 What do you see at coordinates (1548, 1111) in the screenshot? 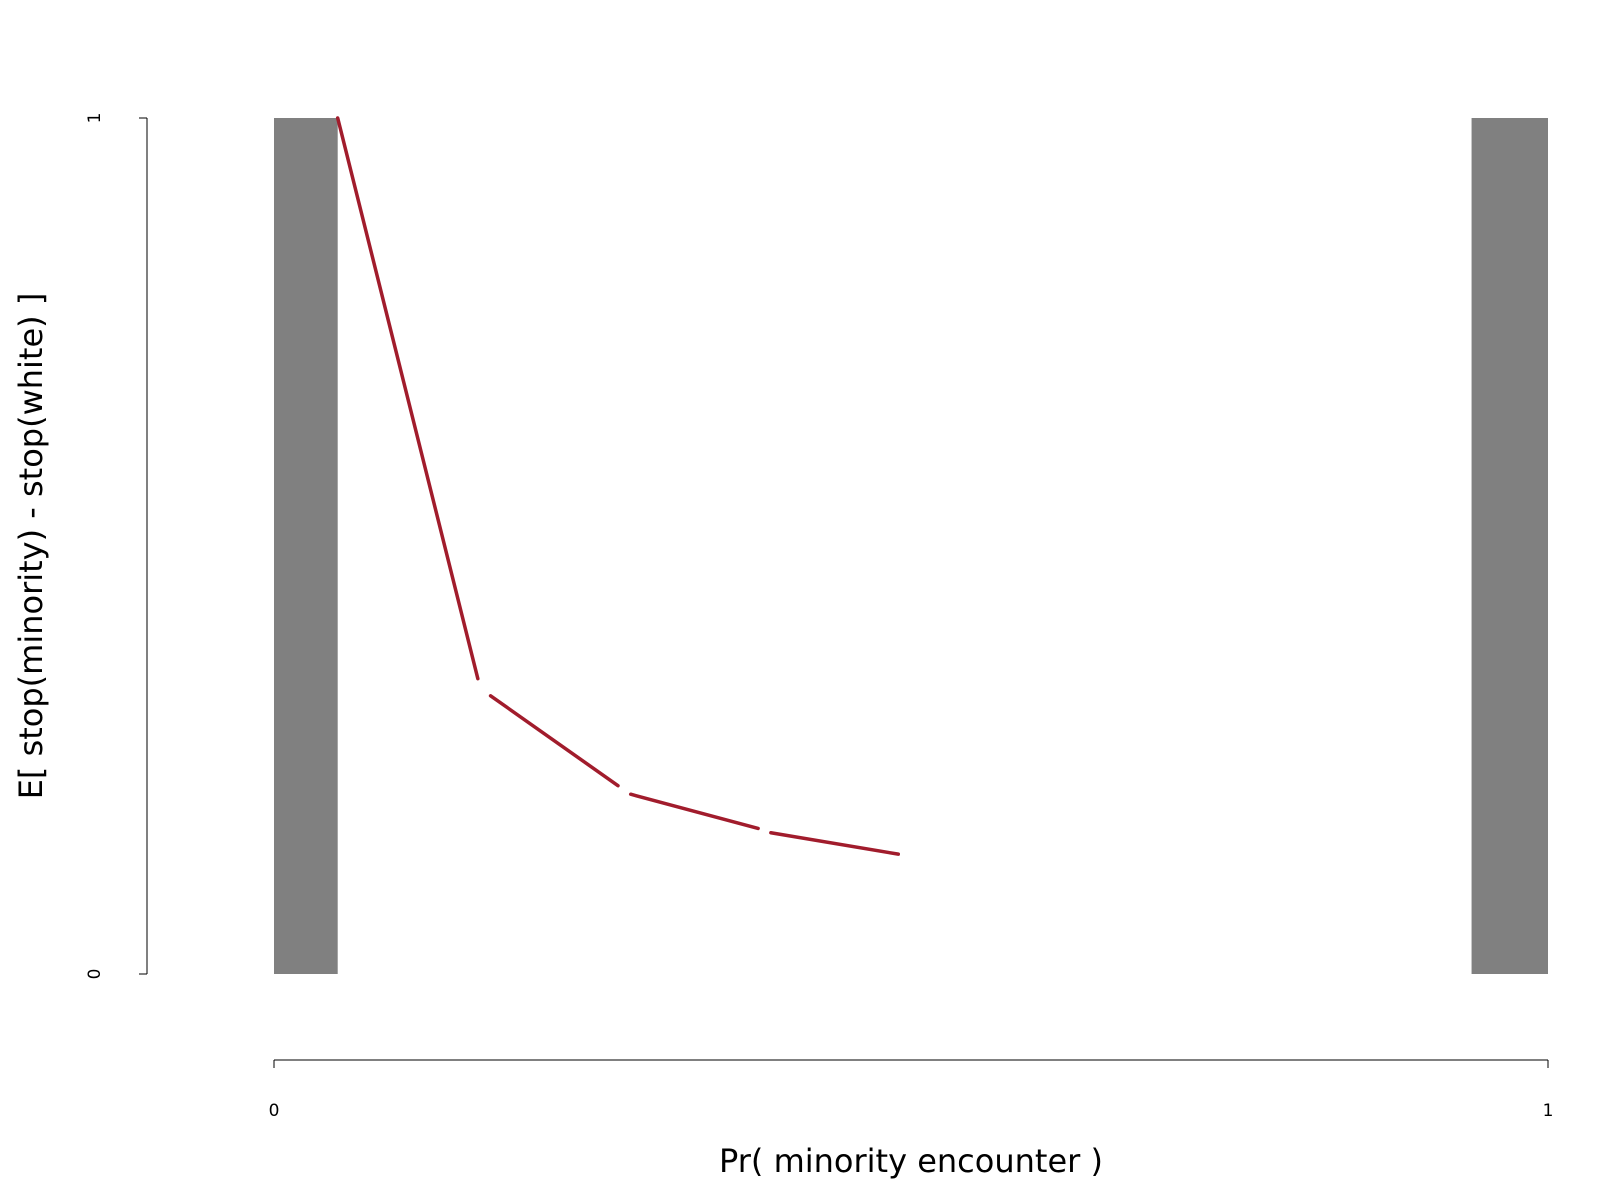
I see `x-tick-label-1: 1` at bounding box center [1548, 1111].